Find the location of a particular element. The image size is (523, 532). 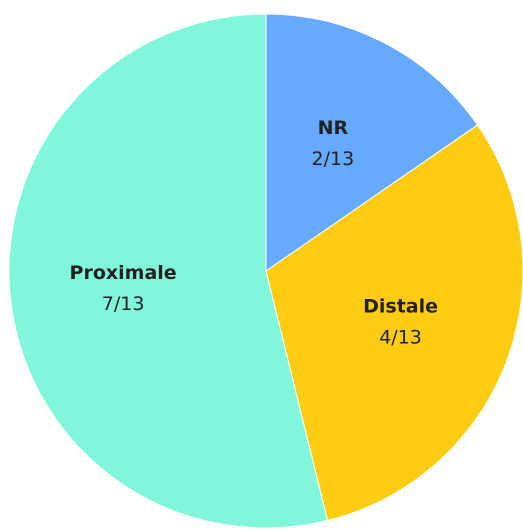

slice-value-label: 2/13 is located at coordinates (333, 159).